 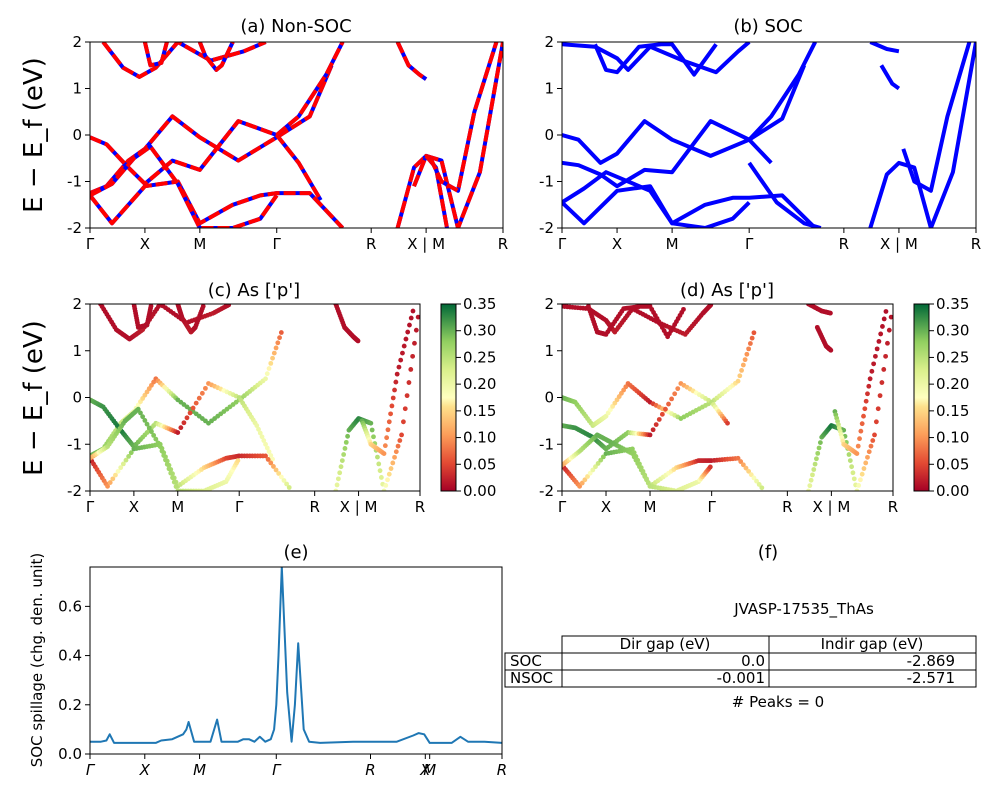 I want to click on colorbar-c-ticks: 0.00 0.05 0.10 0.15 0.20 0.25 0.30 0.35, so click(x=476, y=397).